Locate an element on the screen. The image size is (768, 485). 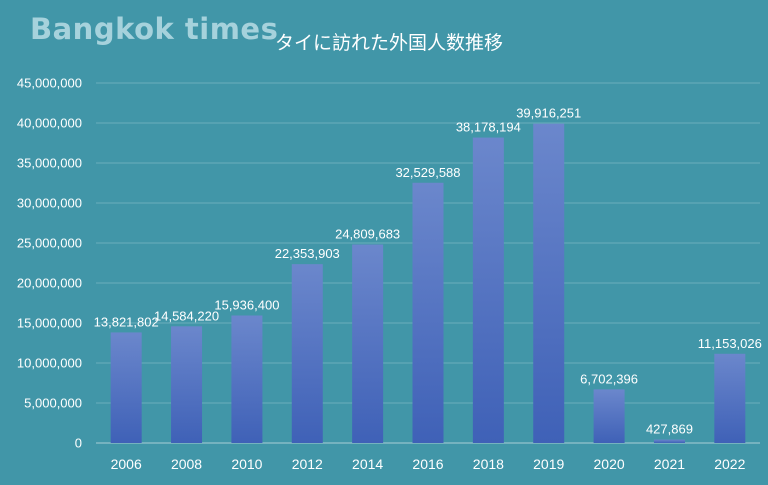
data-label: 6,702,396 is located at coordinates (609, 378).